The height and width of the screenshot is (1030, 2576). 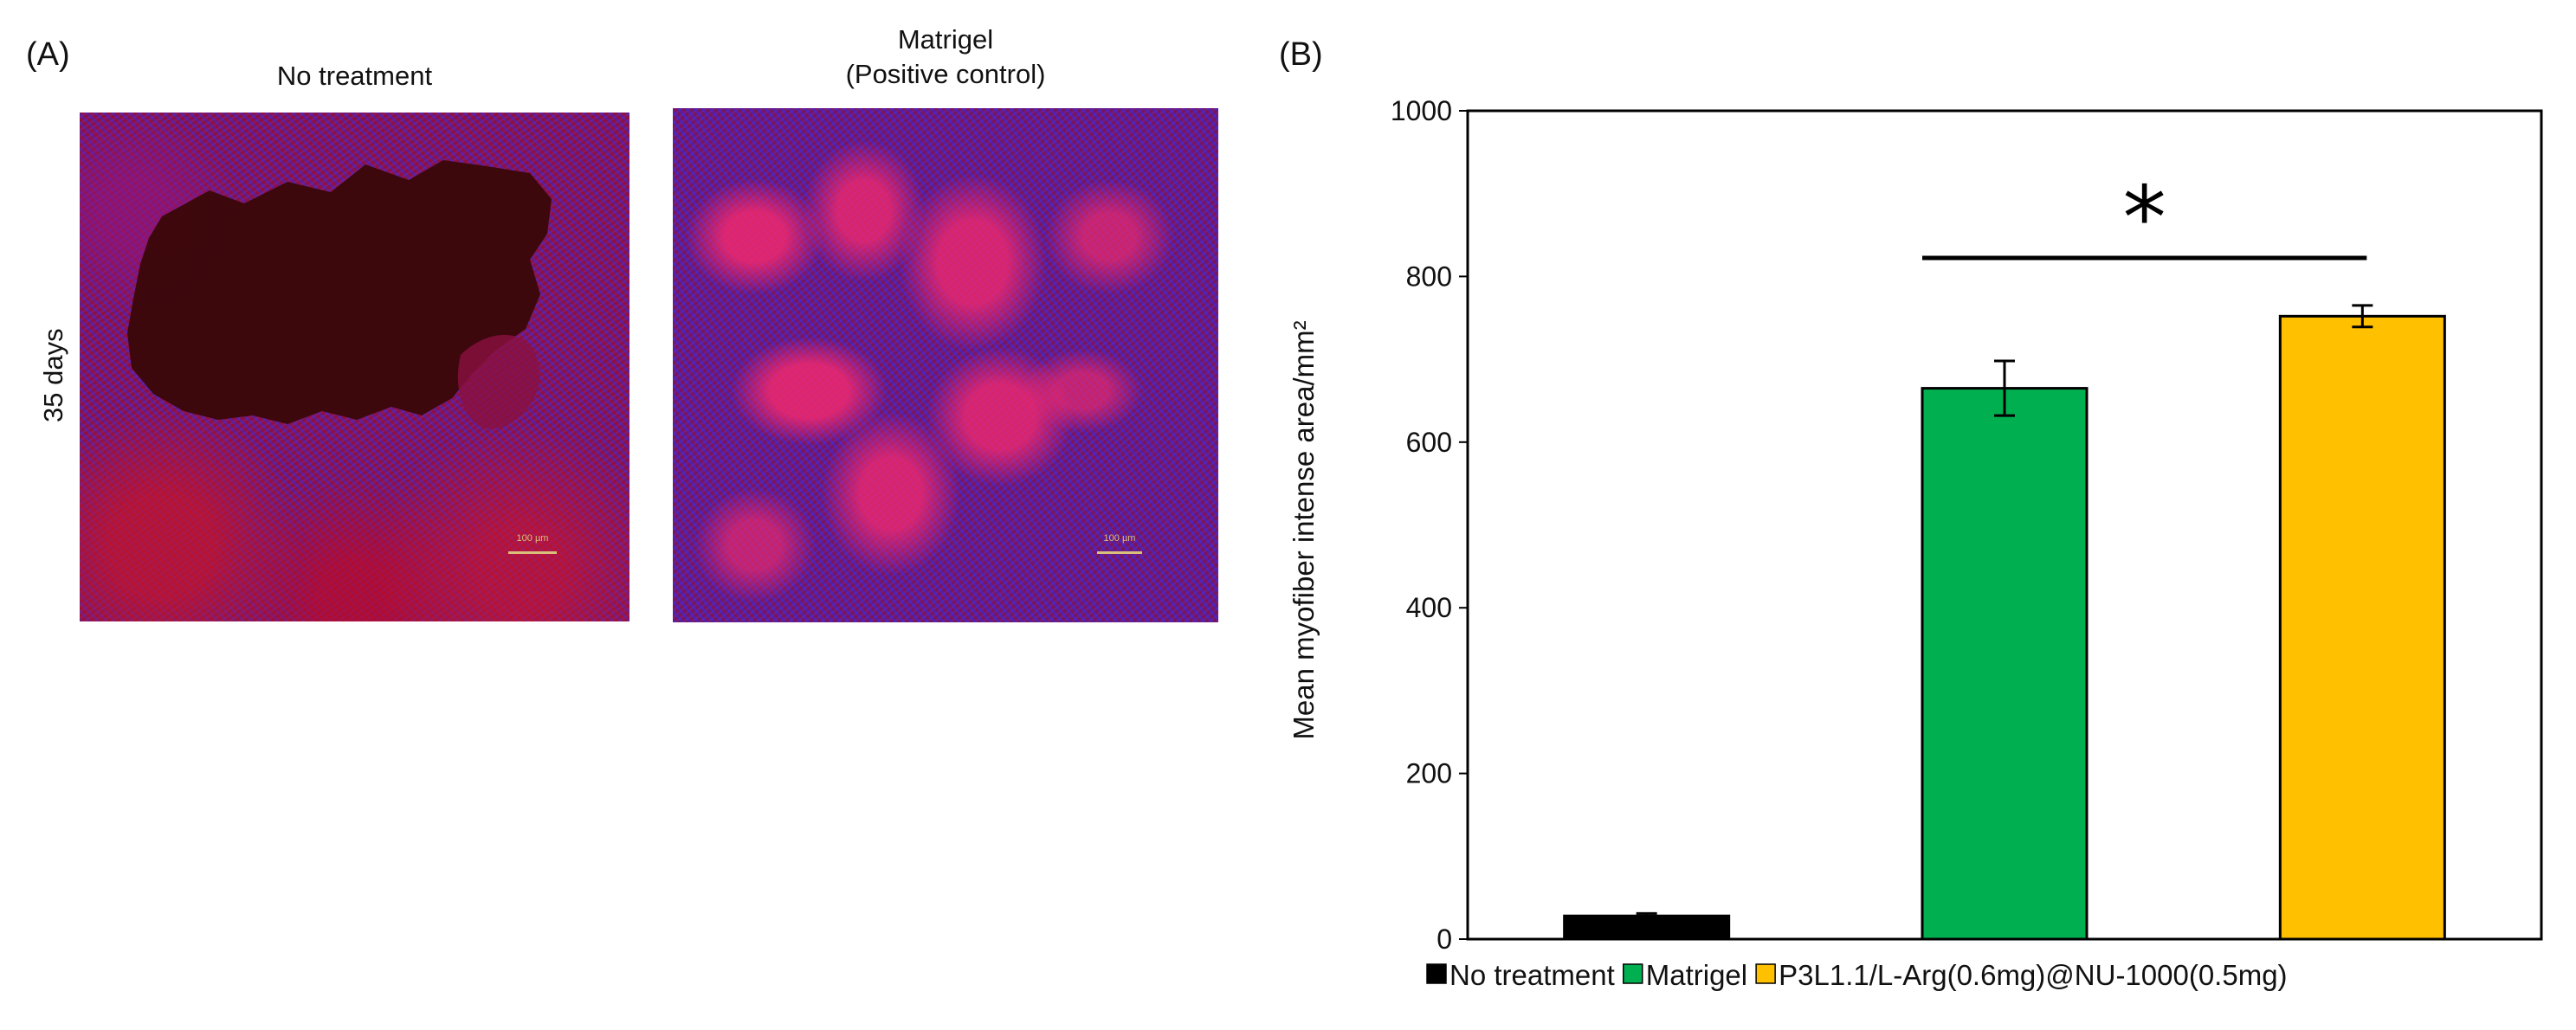 I want to click on image-2-title: Matrigel (Positive control), so click(x=946, y=57).